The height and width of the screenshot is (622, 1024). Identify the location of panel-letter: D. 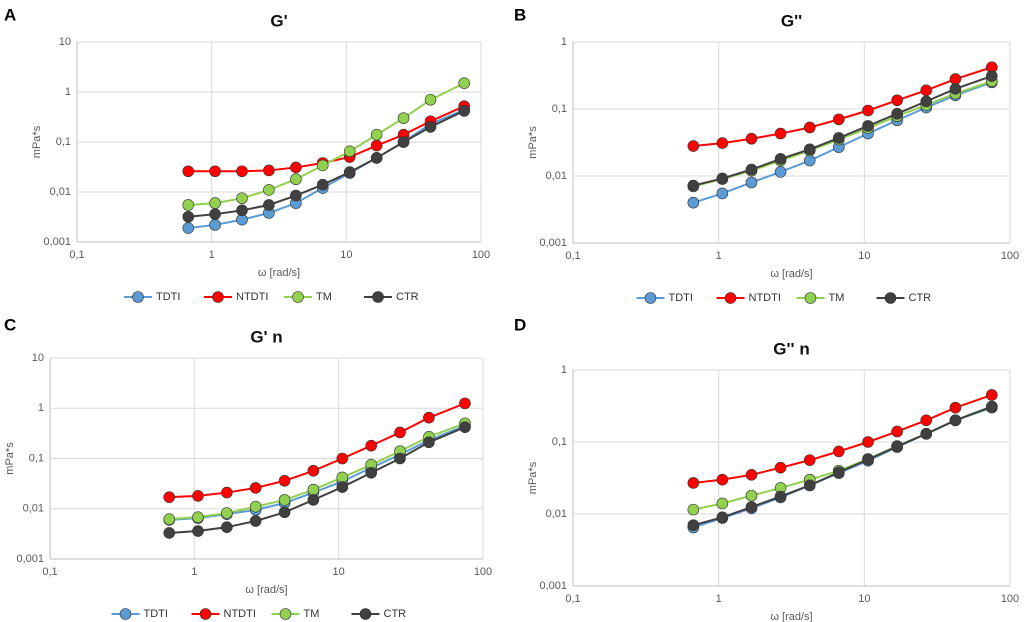
(520, 324).